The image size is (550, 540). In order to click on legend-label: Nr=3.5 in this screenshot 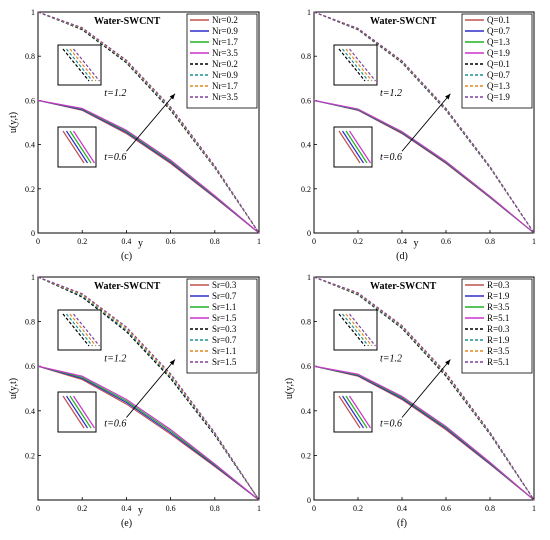, I will do `click(225, 97)`.